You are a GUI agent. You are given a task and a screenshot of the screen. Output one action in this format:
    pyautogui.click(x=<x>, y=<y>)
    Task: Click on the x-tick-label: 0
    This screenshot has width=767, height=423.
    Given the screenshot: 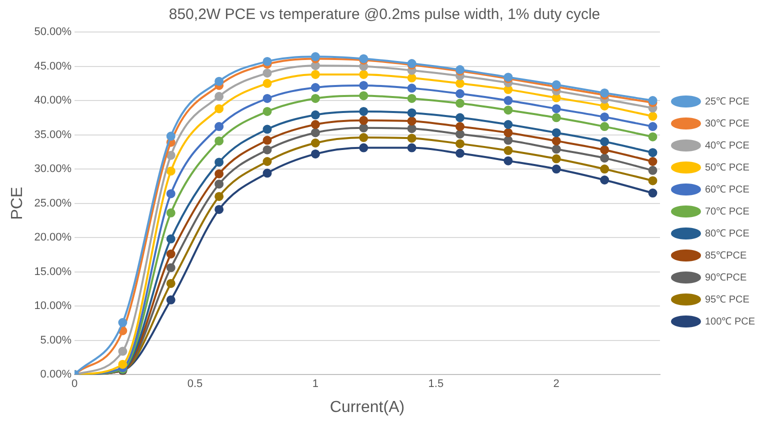 What is the action you would take?
    pyautogui.click(x=74, y=384)
    